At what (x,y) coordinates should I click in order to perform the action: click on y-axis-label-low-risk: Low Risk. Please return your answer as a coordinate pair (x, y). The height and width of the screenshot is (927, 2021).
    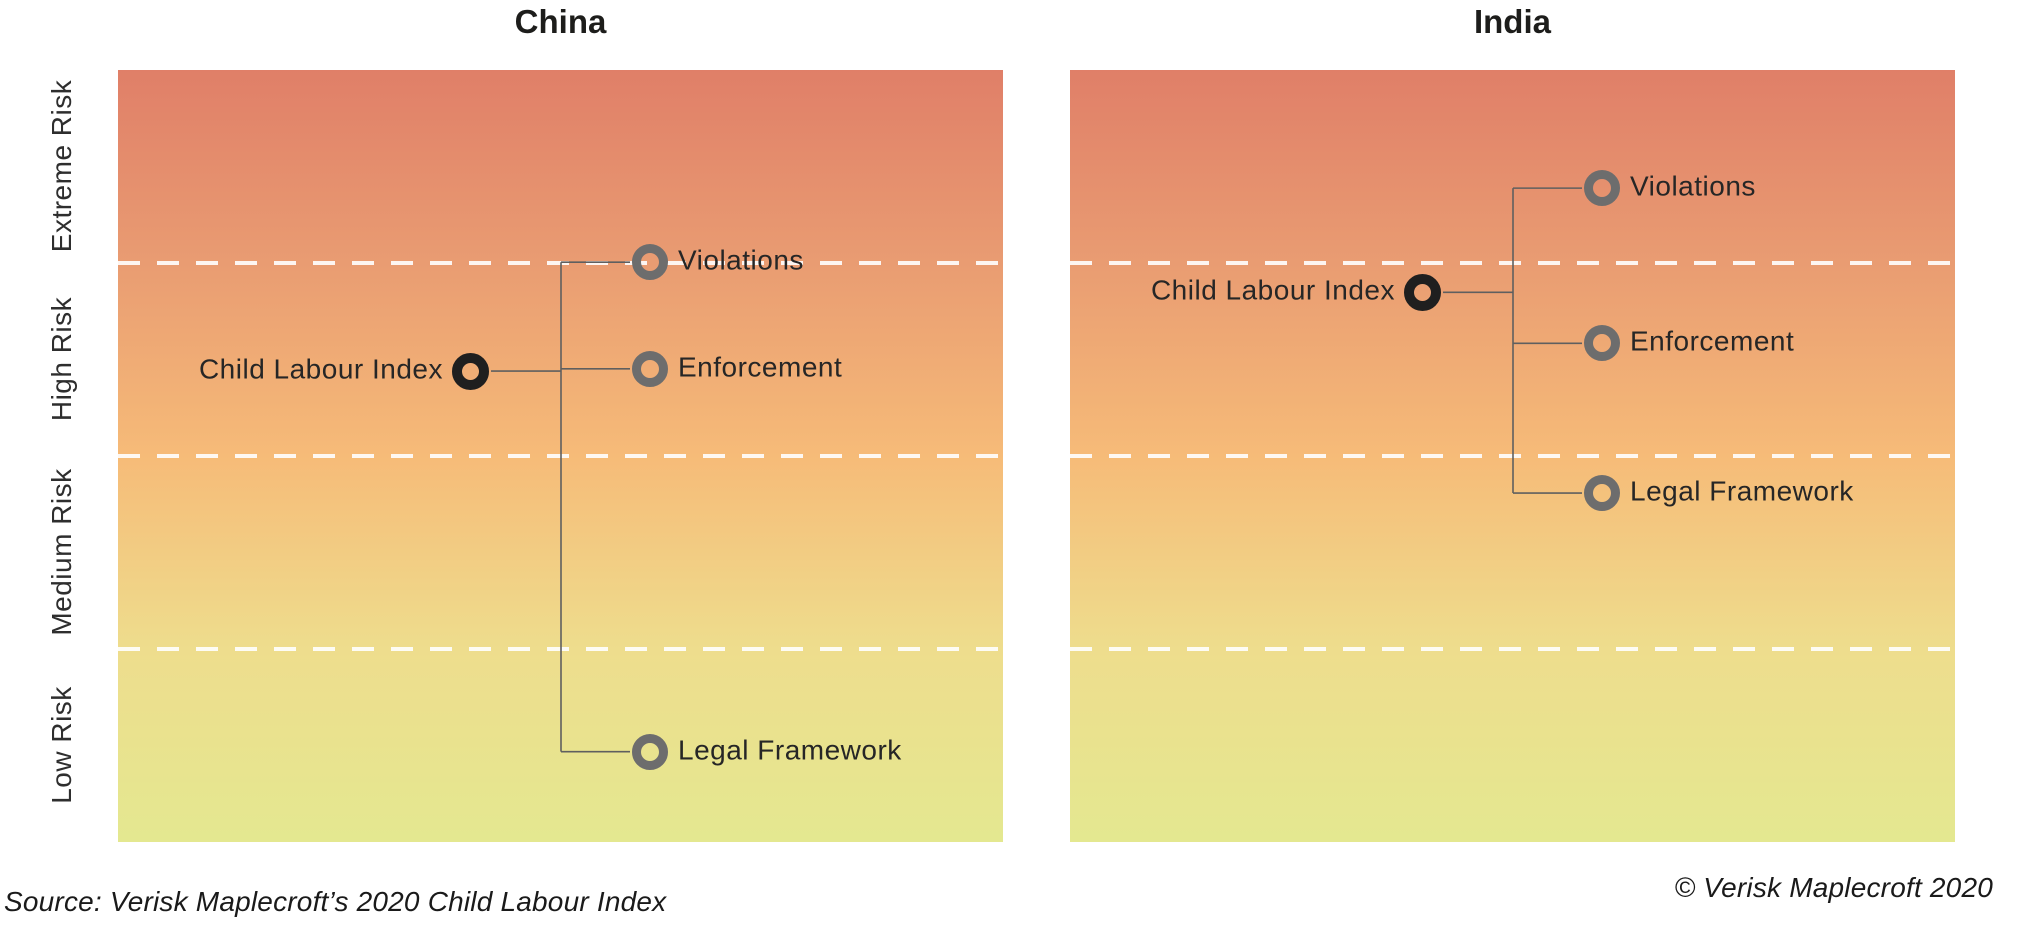
    Looking at the image, I should click on (61, 745).